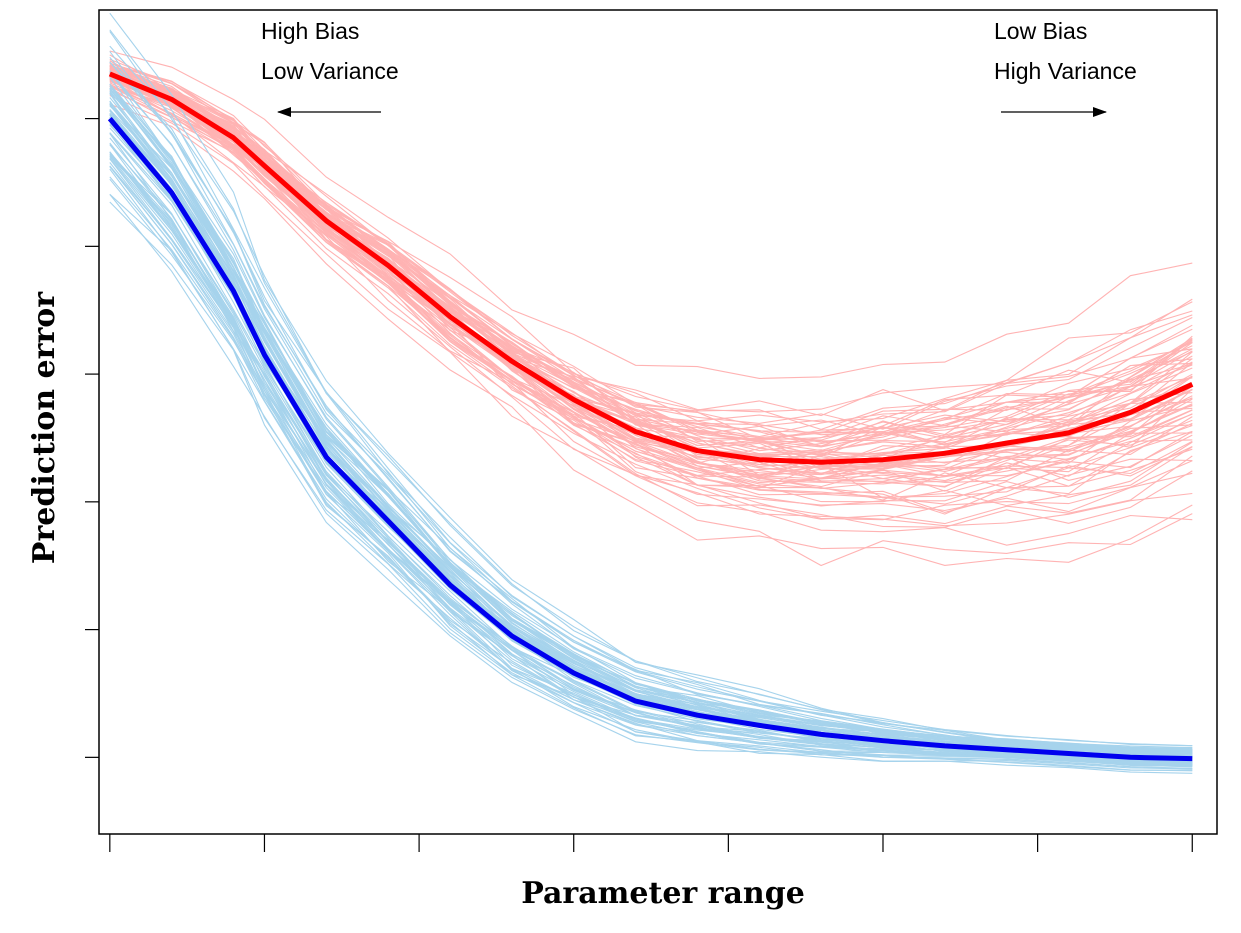 The height and width of the screenshot is (933, 1241). What do you see at coordinates (44, 427) in the screenshot?
I see `y-axis-title: Prediction error` at bounding box center [44, 427].